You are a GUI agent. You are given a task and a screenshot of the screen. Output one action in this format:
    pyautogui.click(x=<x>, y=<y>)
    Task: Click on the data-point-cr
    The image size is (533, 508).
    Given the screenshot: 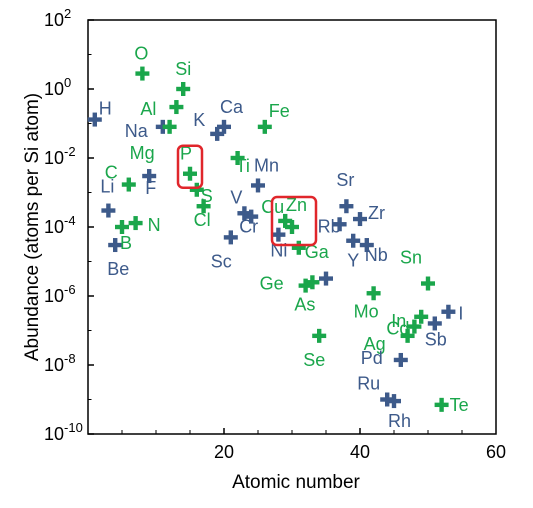 What is the action you would take?
    pyautogui.click(x=251, y=216)
    